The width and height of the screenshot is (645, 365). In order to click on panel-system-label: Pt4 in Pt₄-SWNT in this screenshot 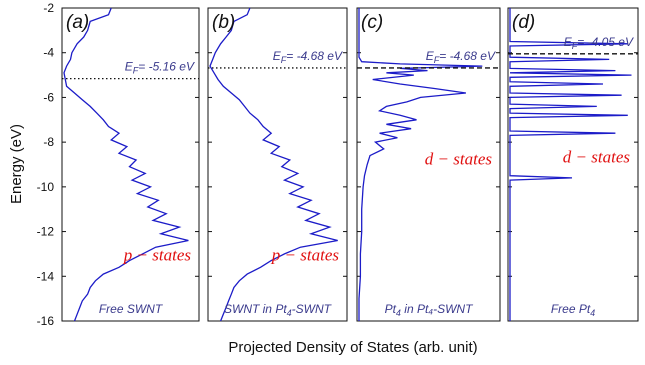, I will do `click(430, 310)`.